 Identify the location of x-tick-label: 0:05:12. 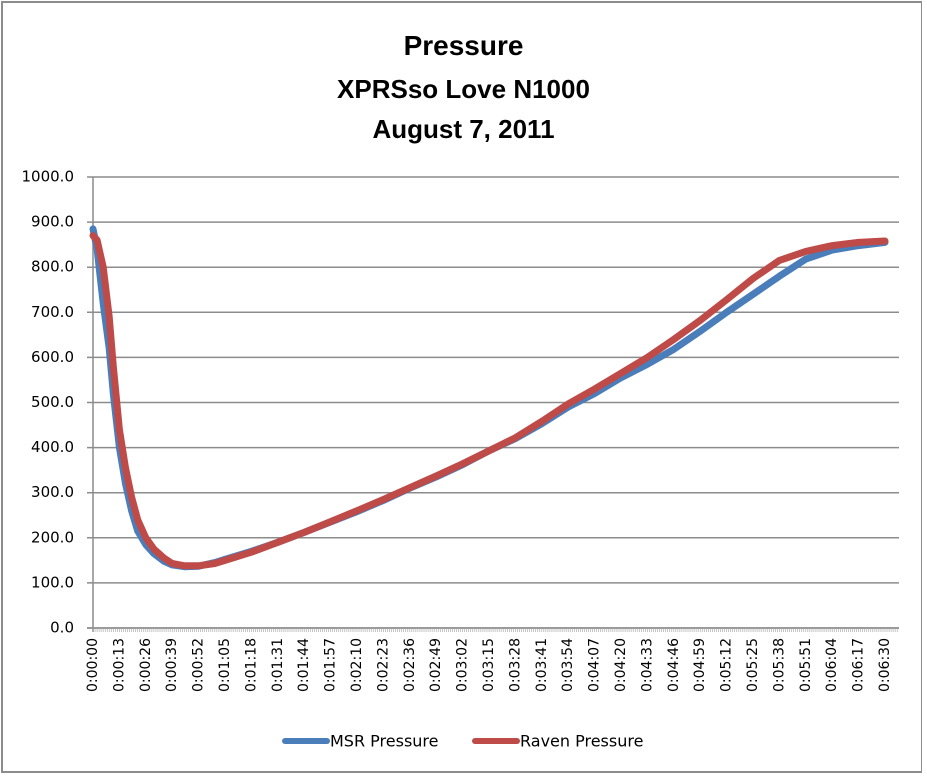
(727, 665).